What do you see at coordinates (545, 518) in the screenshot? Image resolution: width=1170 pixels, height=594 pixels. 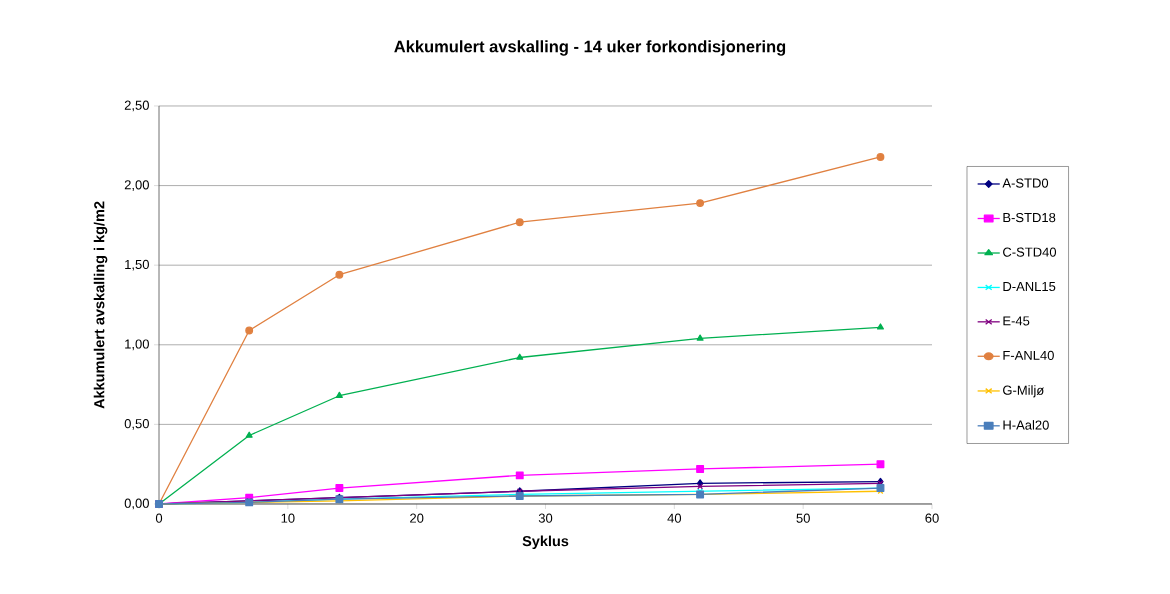 I see `x-tick-label: 30` at bounding box center [545, 518].